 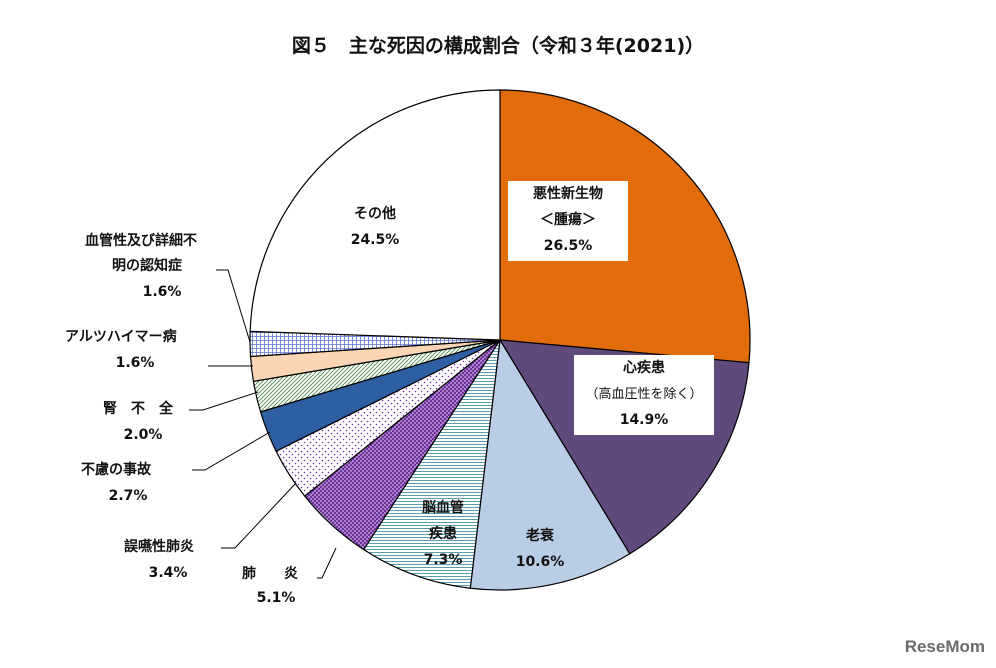 What do you see at coordinates (116, 469) in the screenshot?
I see `slice-label-accident: 不慮の事故` at bounding box center [116, 469].